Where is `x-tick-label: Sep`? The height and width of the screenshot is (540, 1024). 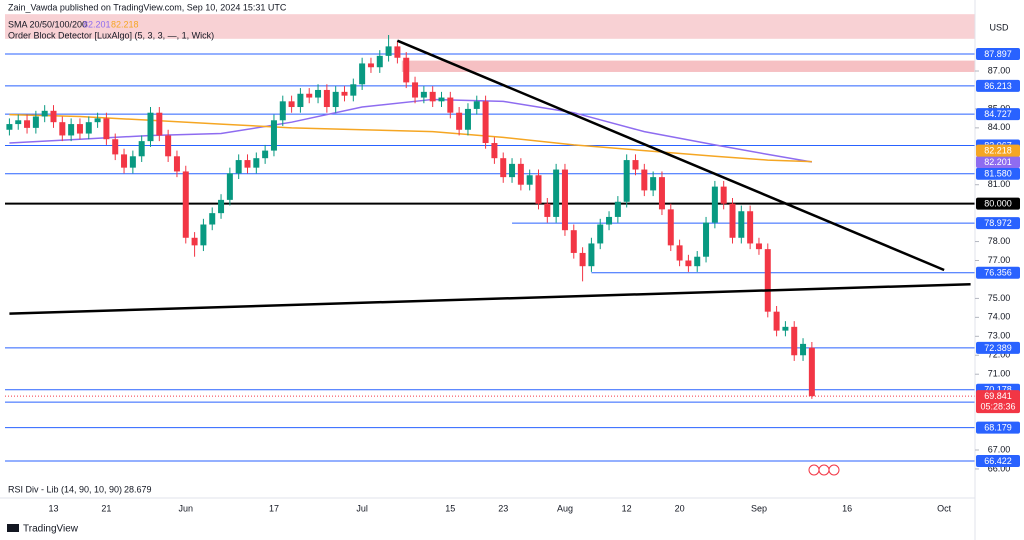 x-tick-label: Sep is located at coordinates (759, 508).